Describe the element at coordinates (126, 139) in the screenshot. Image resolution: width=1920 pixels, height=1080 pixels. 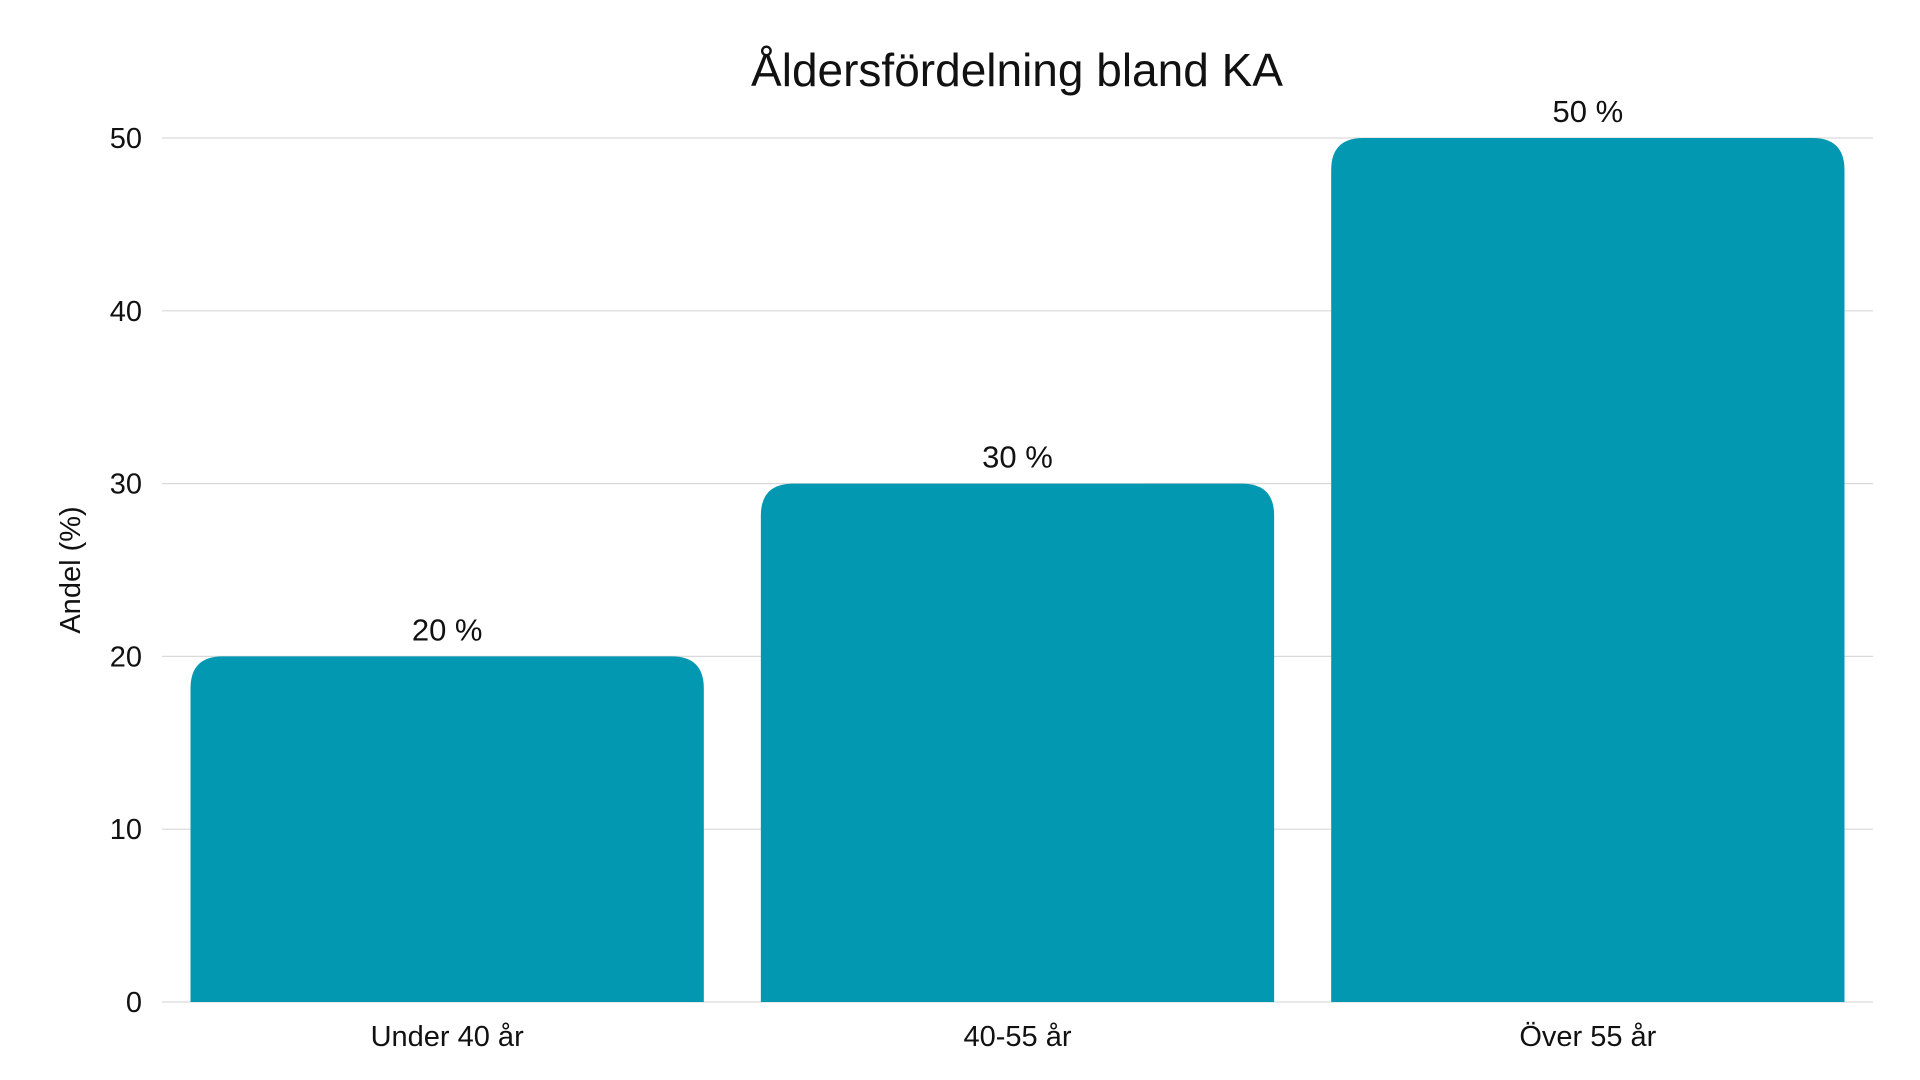
I see `y-tick-label-5: 50` at that location.